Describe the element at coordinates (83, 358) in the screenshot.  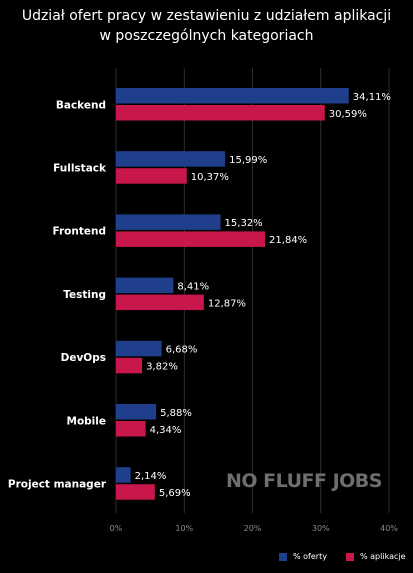
I see `category-label: DevOps` at that location.